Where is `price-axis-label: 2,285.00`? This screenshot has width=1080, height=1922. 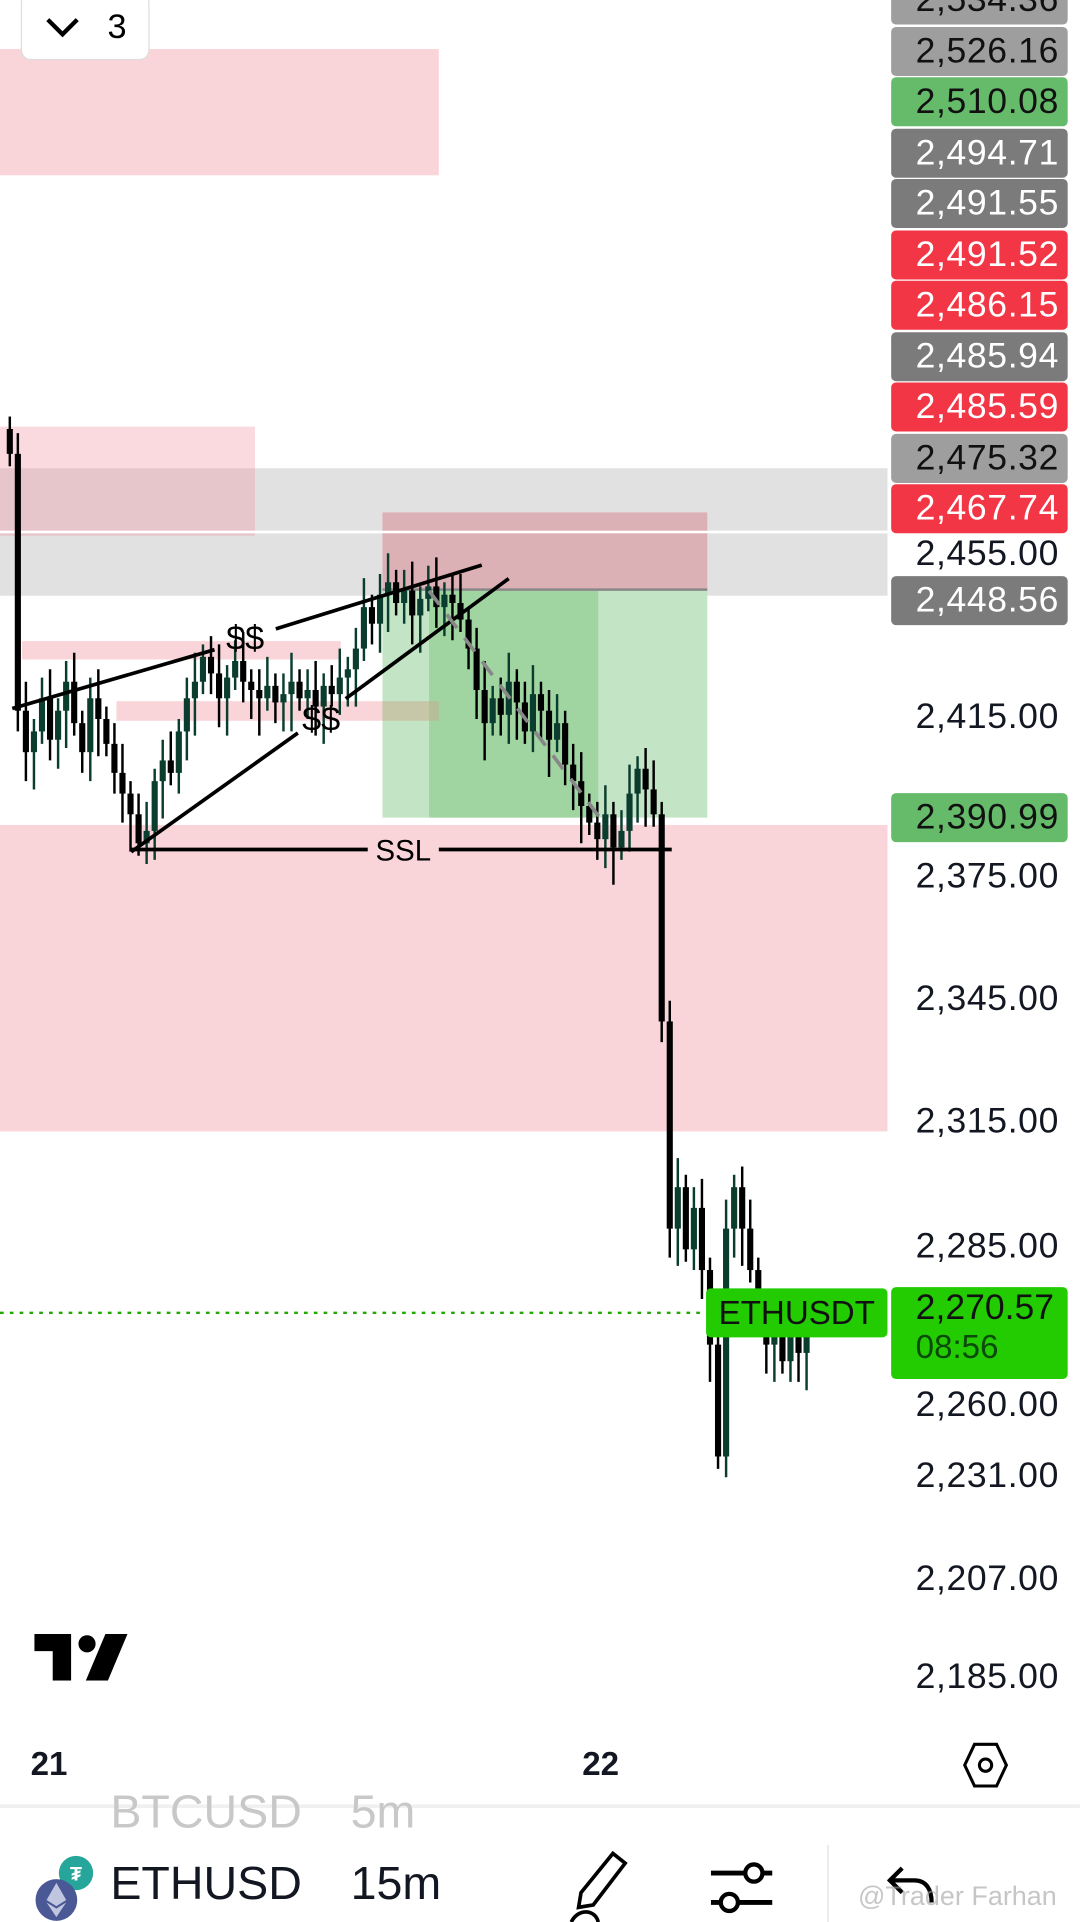 price-axis-label: 2,285.00 is located at coordinates (987, 1247).